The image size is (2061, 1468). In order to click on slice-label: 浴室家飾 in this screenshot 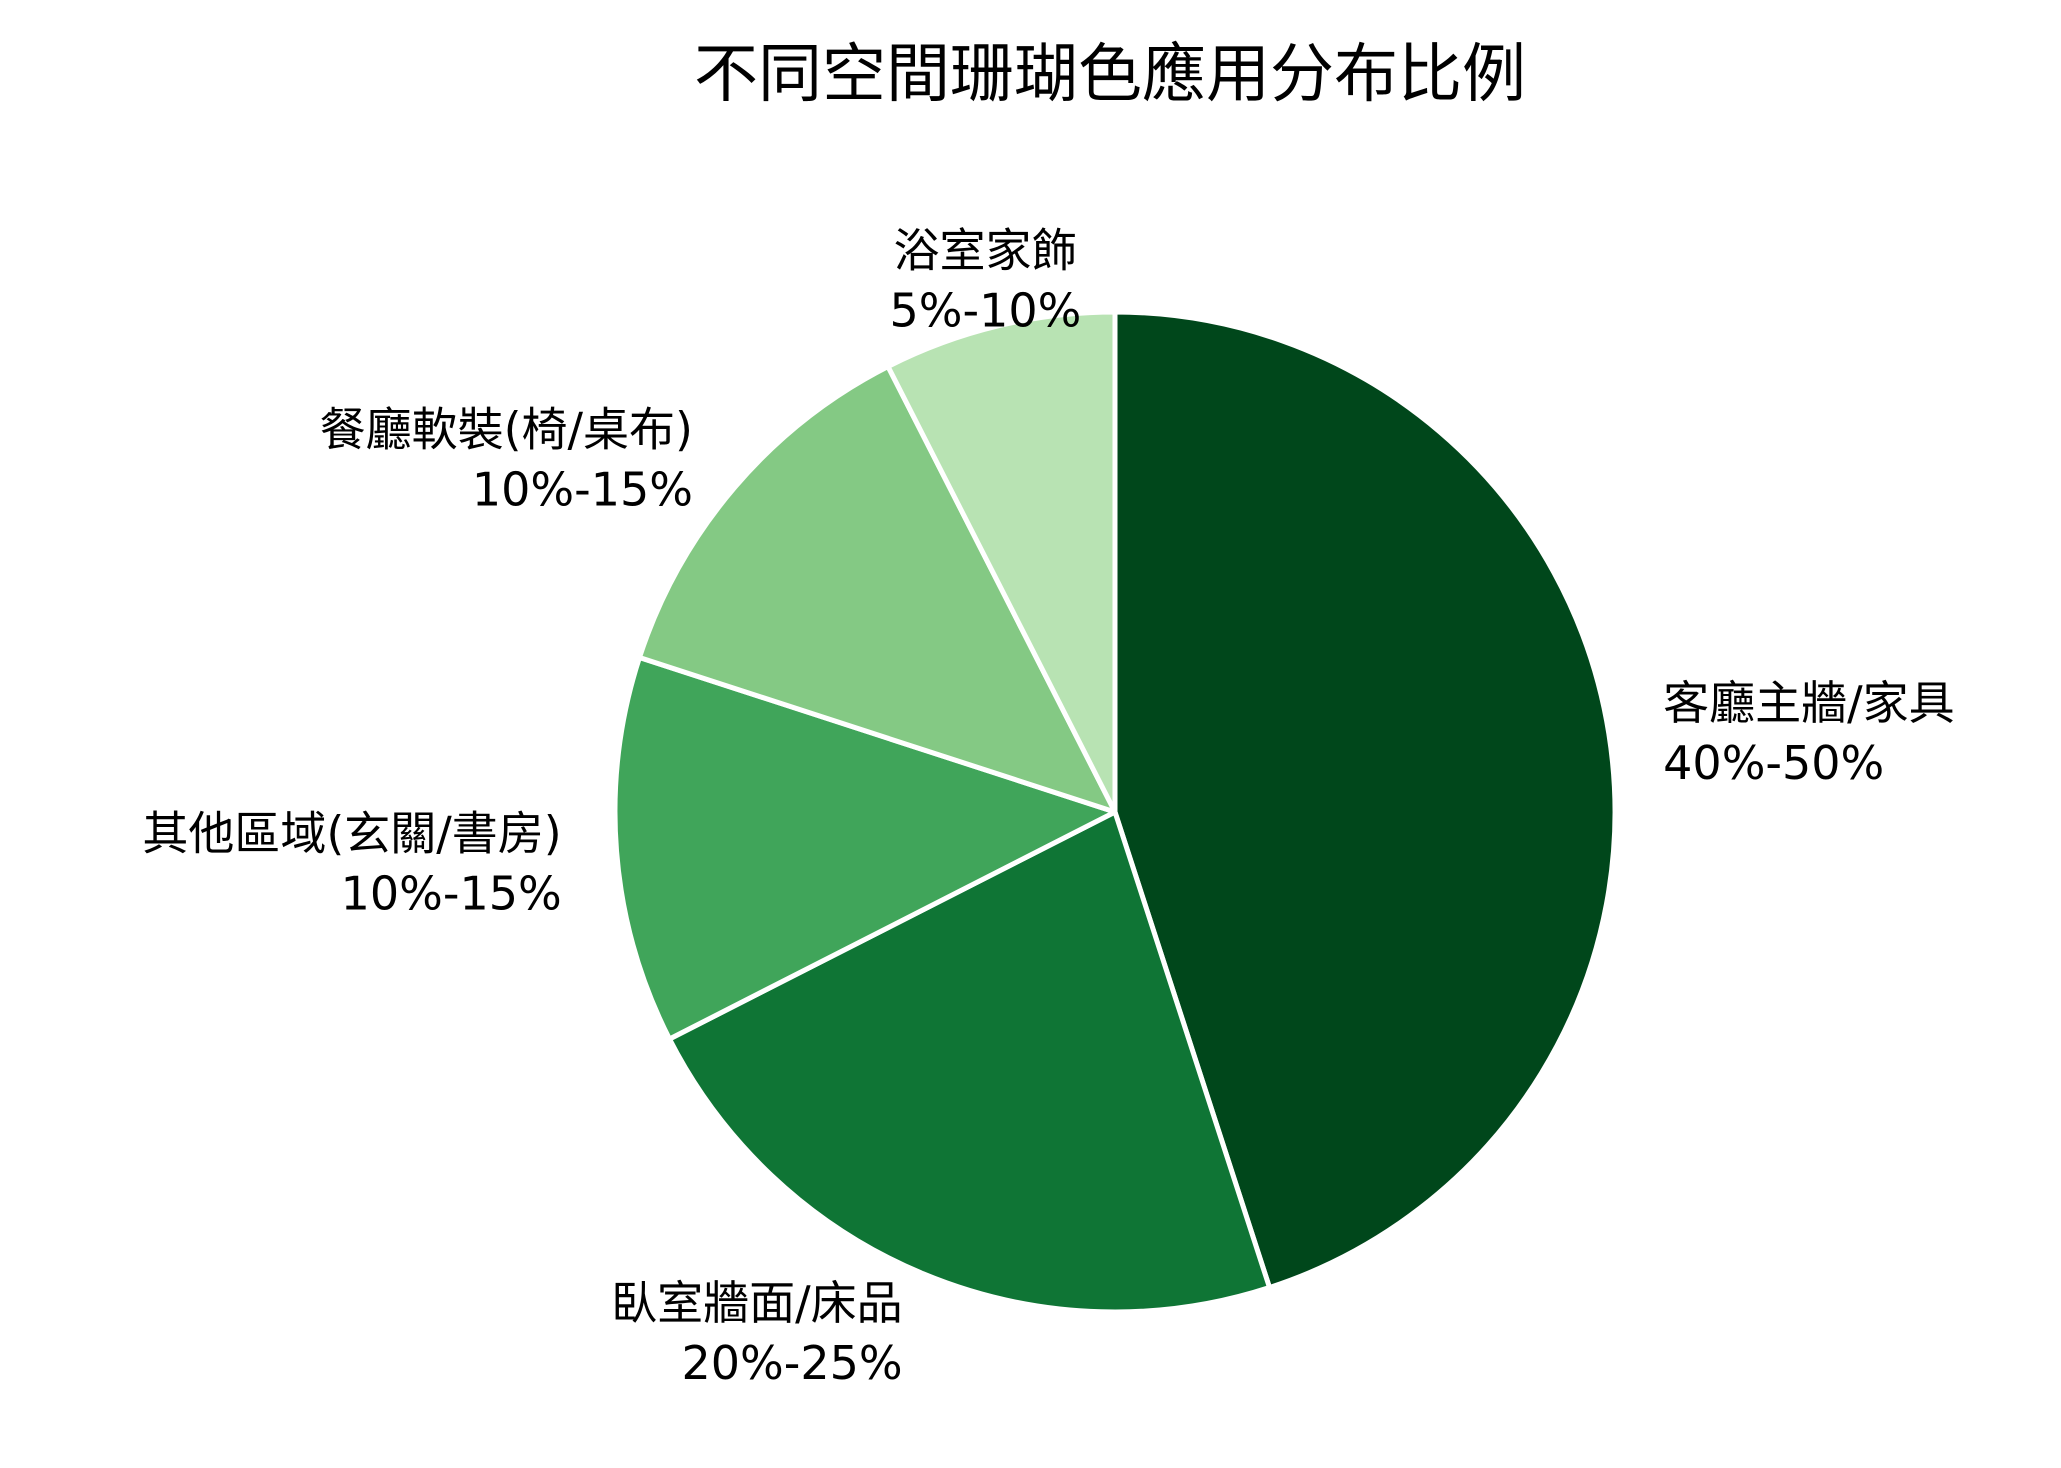, I will do `click(985, 250)`.